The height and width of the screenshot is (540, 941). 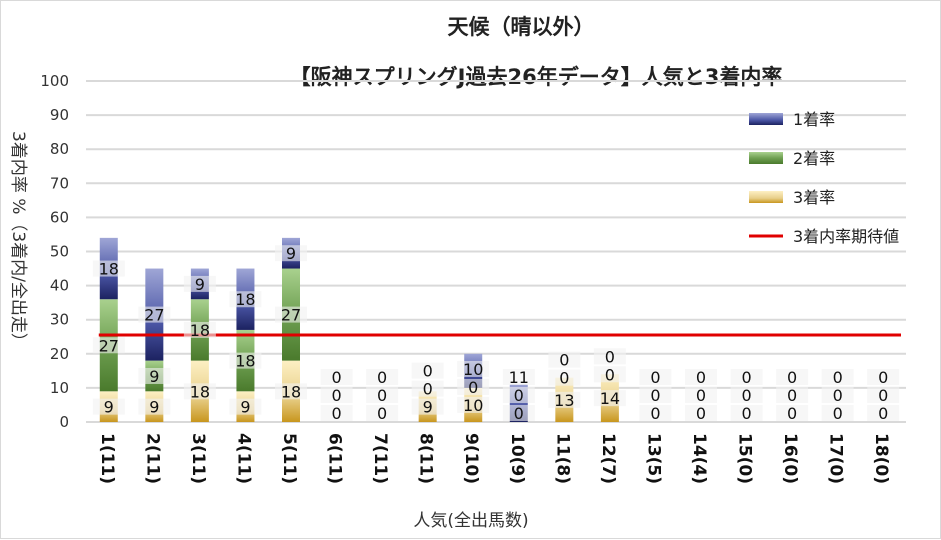 I want to click on svg-text: 11, so click(x=519, y=377).